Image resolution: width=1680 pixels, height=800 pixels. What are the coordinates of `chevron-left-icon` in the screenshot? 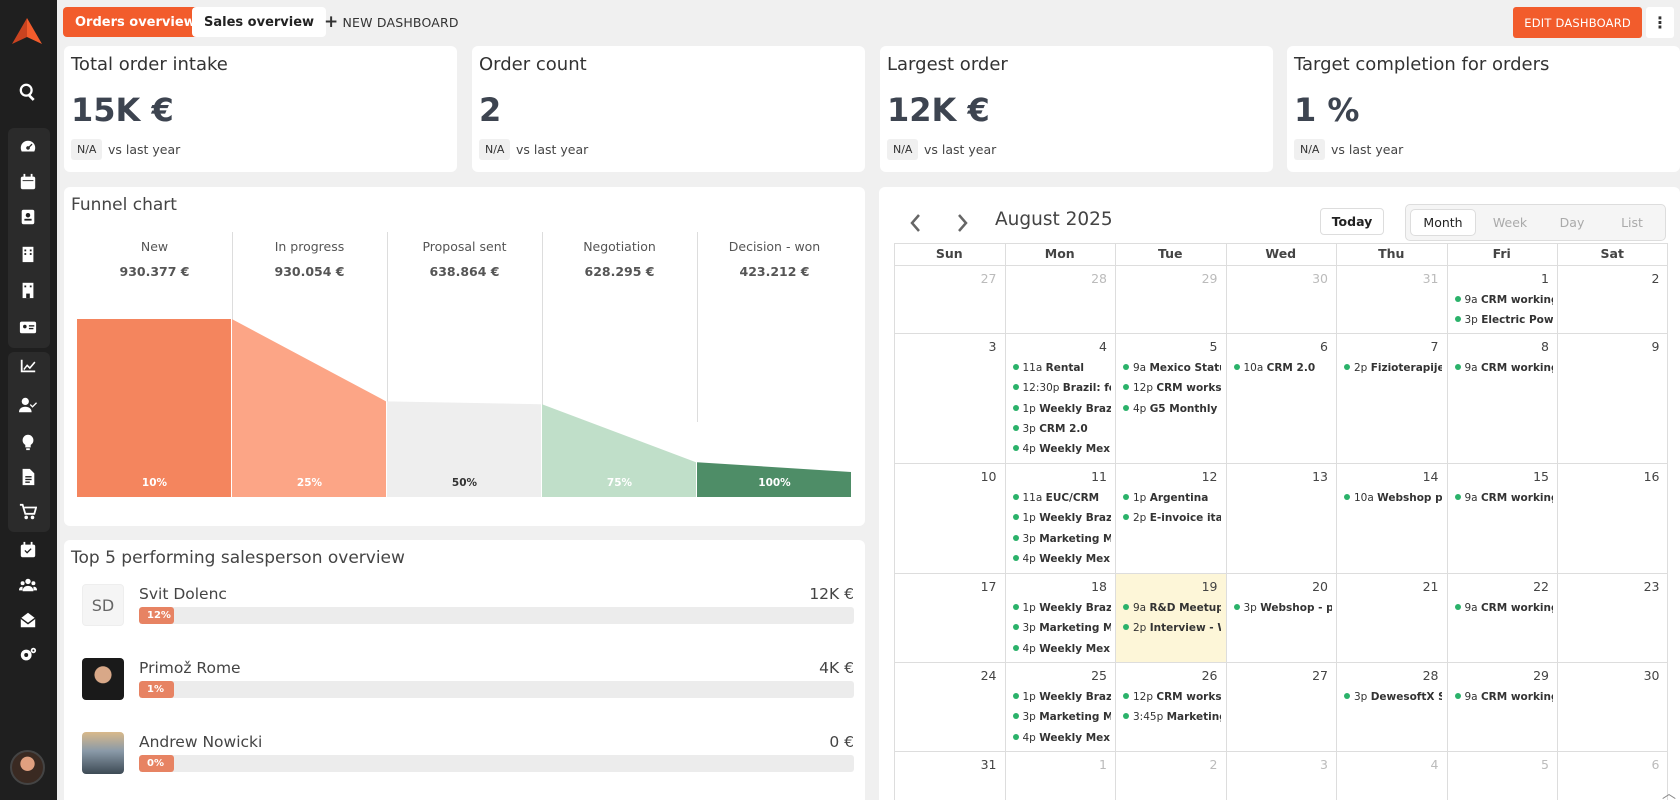 It's located at (916, 225).